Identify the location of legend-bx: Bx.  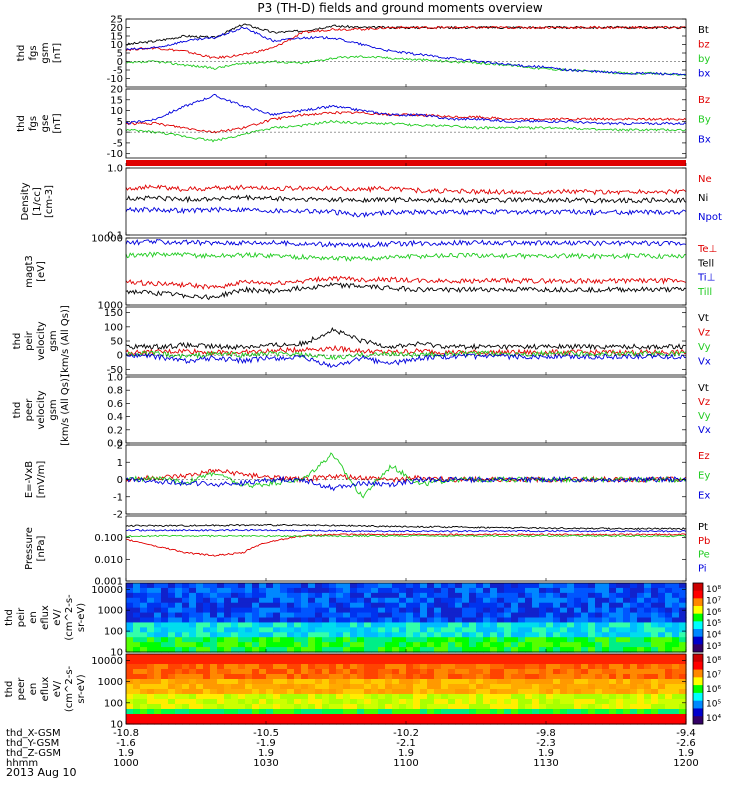
(704, 139).